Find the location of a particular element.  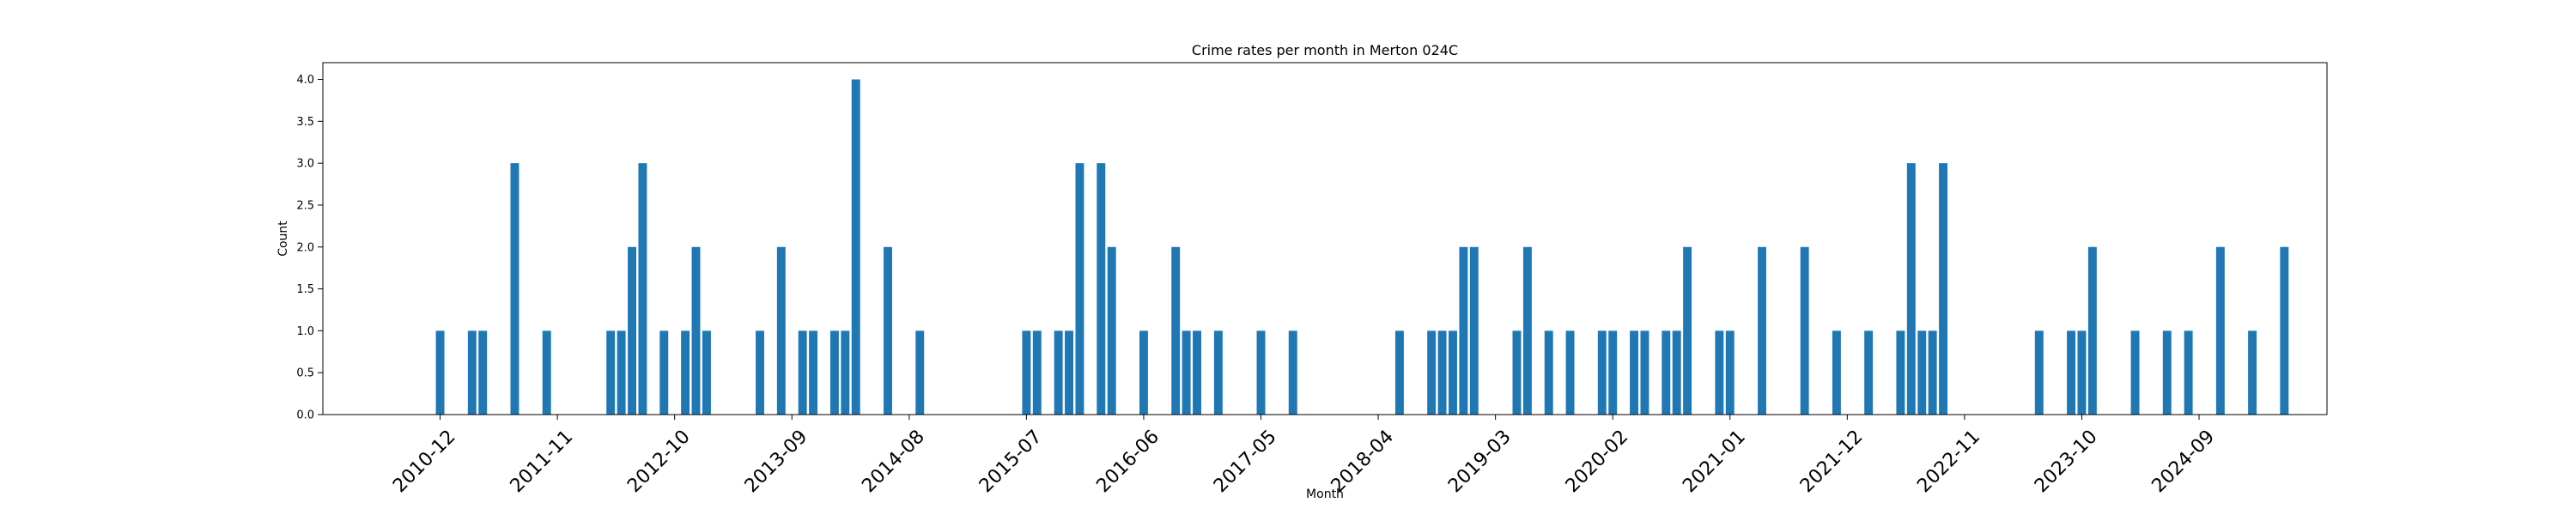

y-tick-label: 3.0 is located at coordinates (305, 164).